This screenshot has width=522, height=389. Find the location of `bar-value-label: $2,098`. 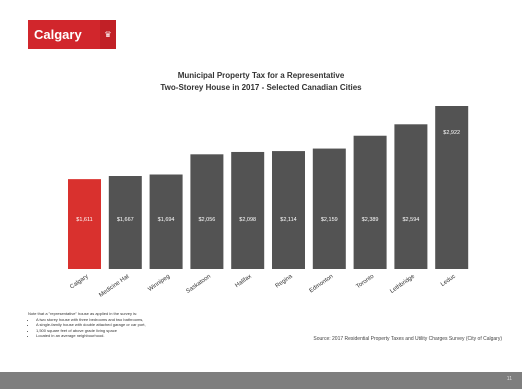

bar-value-label: $2,098 is located at coordinates (247, 220).